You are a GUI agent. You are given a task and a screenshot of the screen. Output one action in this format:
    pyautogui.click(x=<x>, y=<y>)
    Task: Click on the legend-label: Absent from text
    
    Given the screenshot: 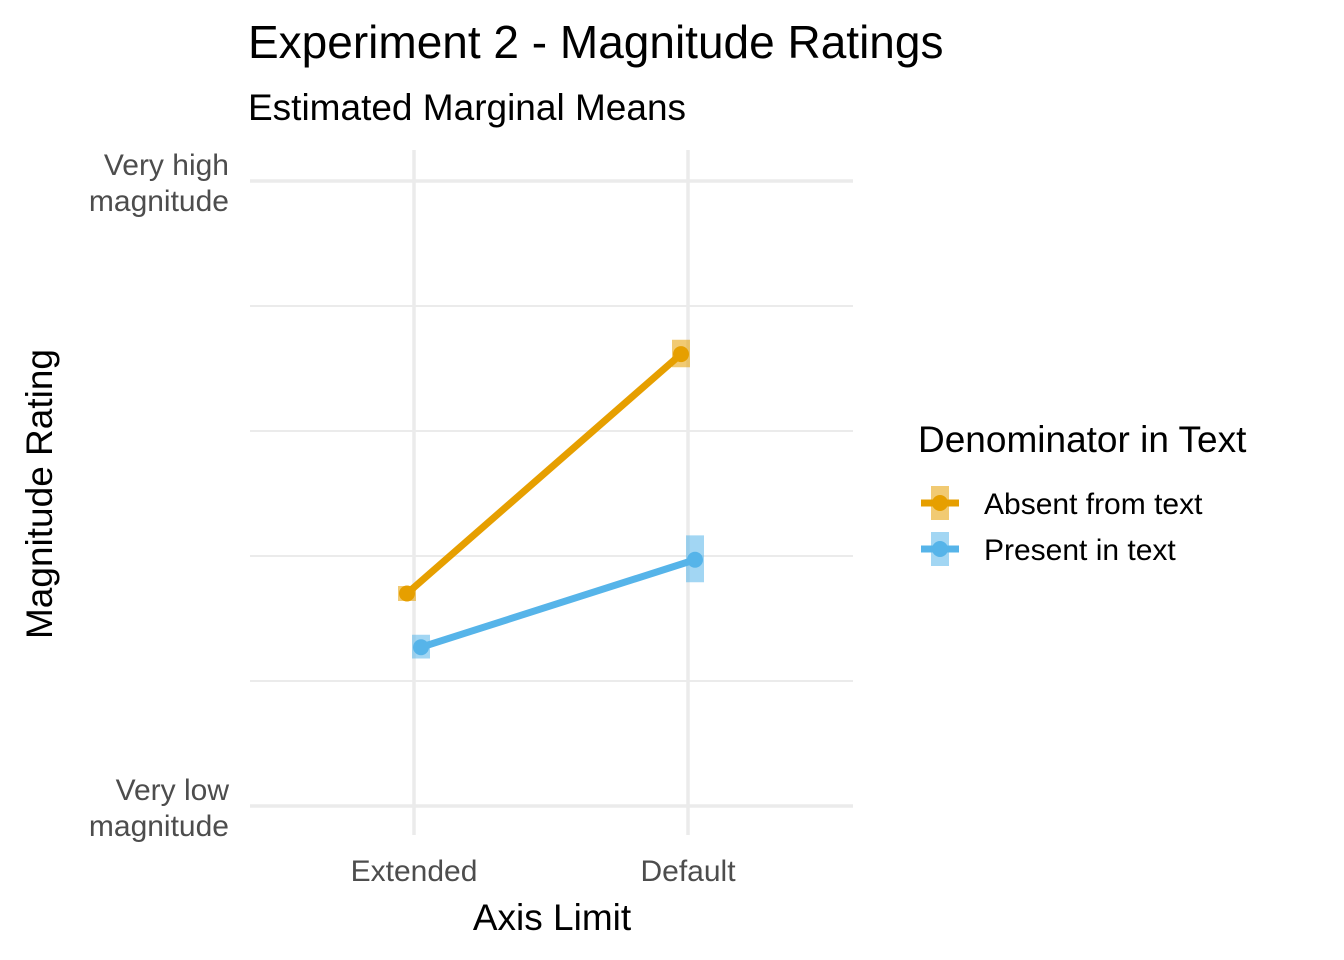 What is the action you would take?
    pyautogui.click(x=1093, y=504)
    